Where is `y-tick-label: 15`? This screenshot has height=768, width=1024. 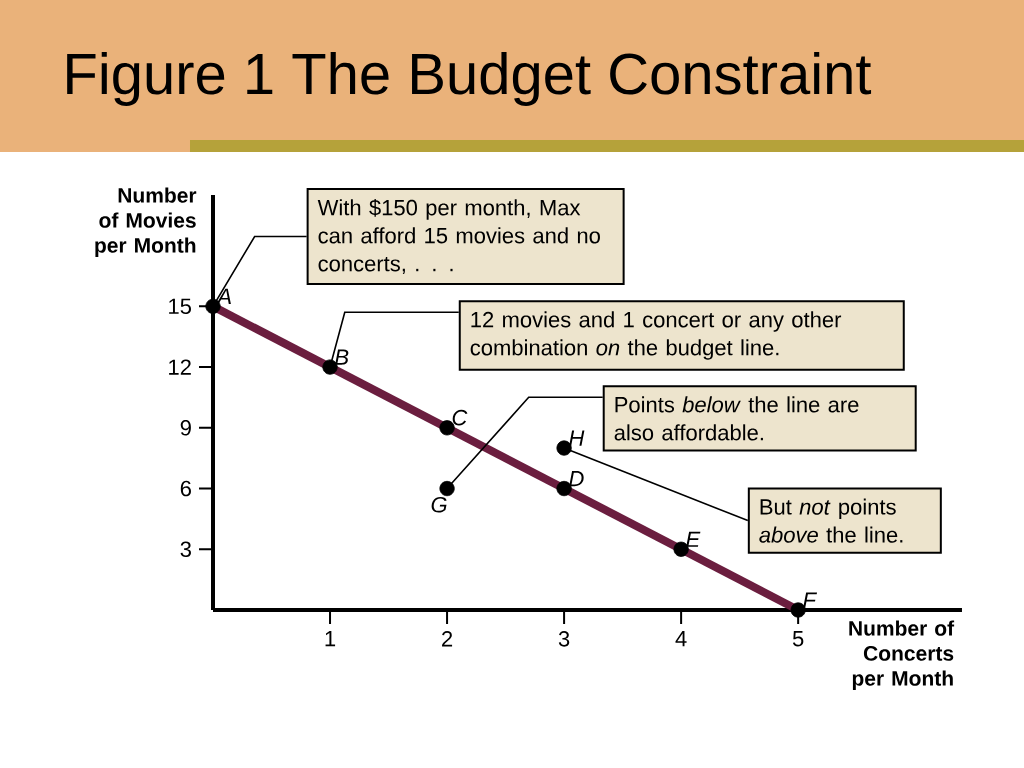
y-tick-label: 15 is located at coordinates (180, 306).